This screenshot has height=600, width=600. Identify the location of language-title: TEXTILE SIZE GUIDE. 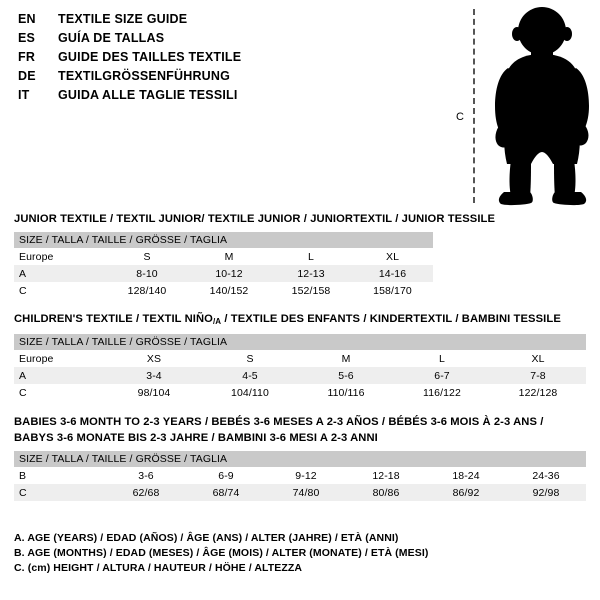
(123, 19).